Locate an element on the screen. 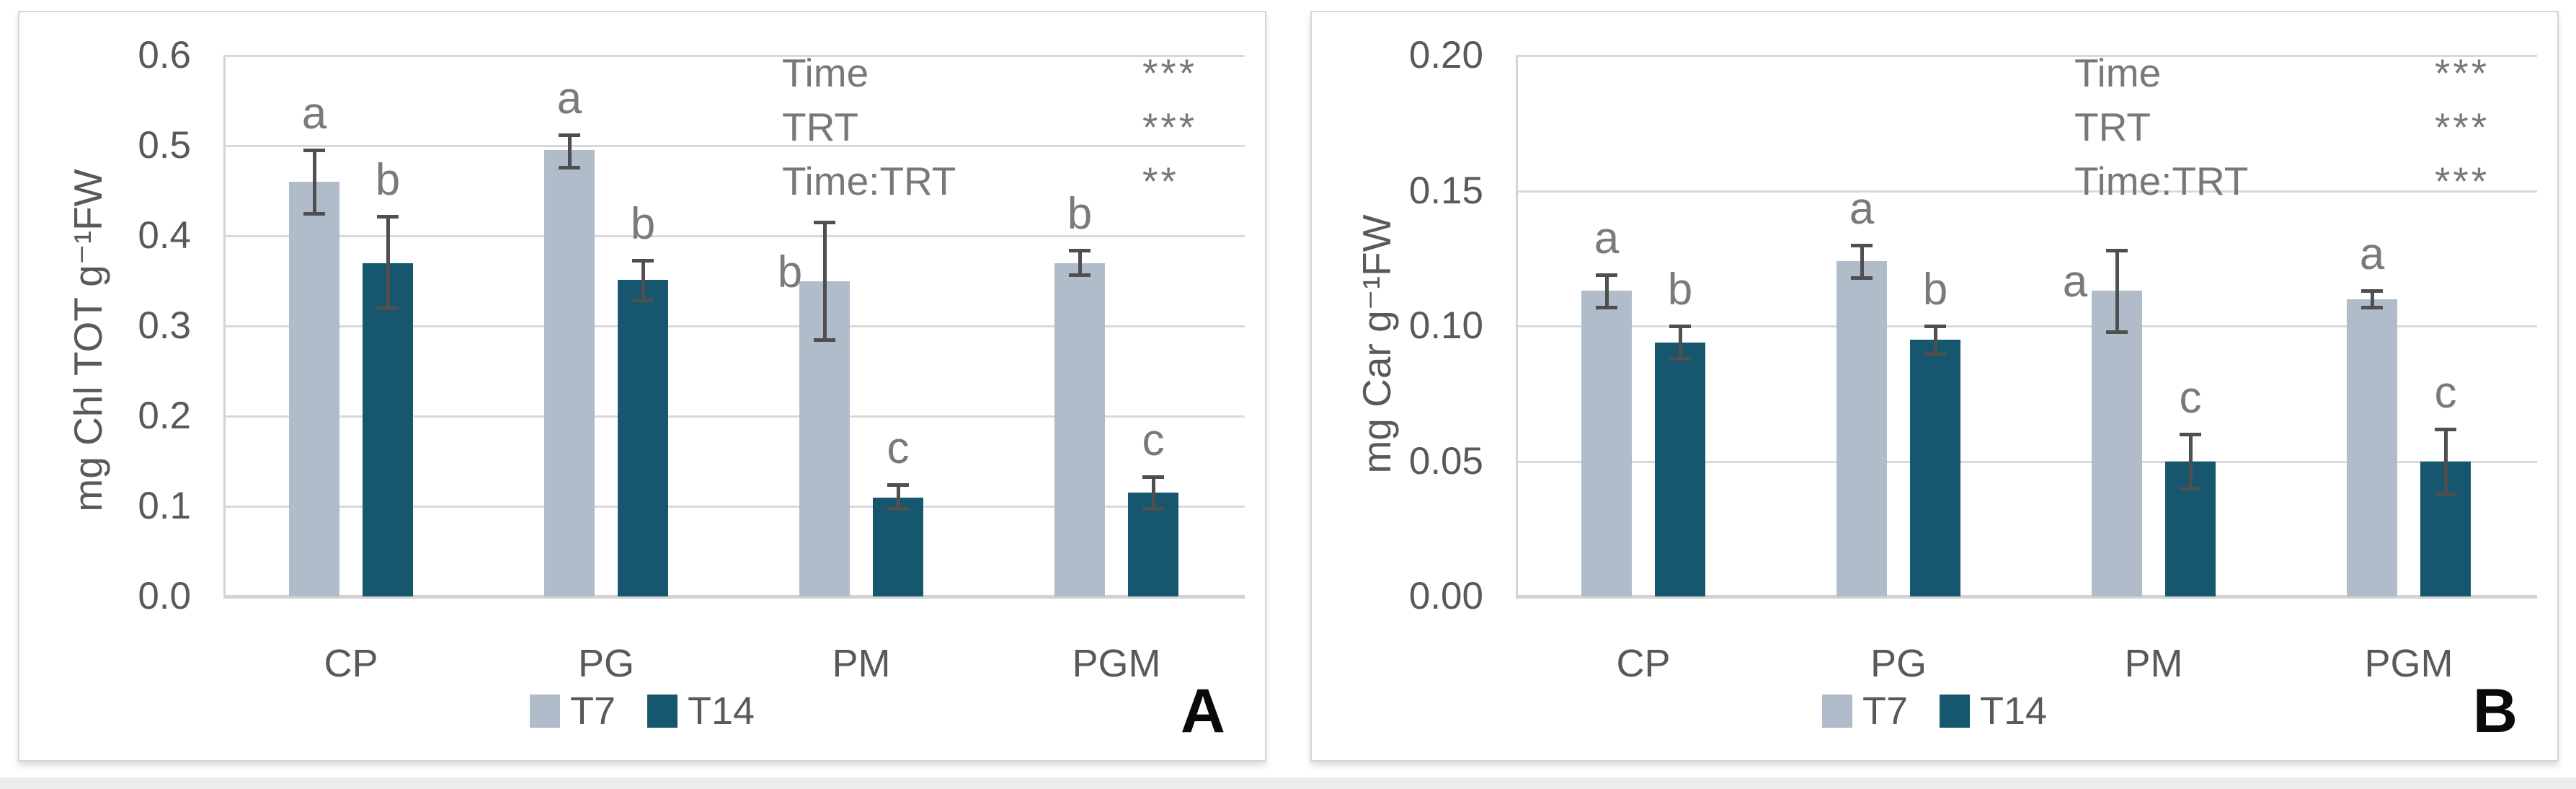 This screenshot has width=2576, height=789. y-axis-line is located at coordinates (225, 326).